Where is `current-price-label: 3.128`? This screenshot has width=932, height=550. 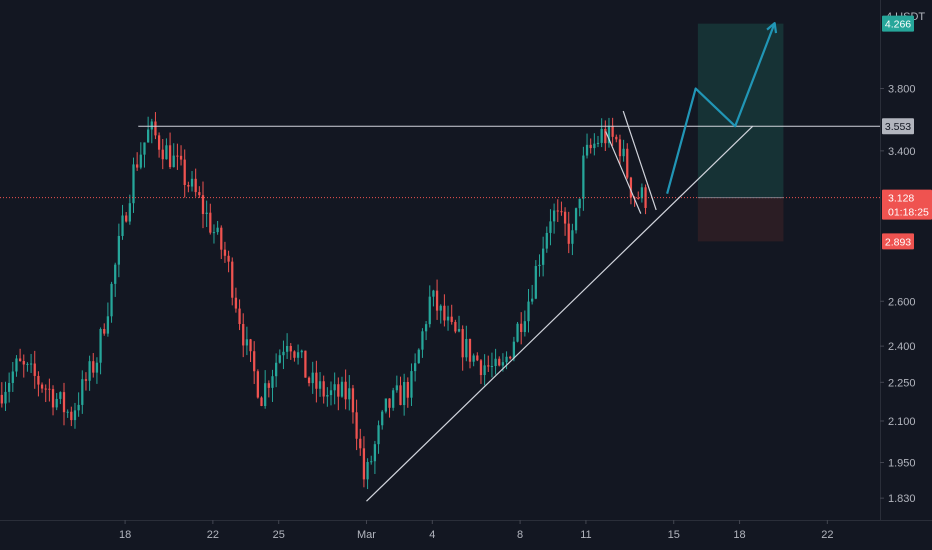
current-price-label: 3.128 is located at coordinates (901, 199).